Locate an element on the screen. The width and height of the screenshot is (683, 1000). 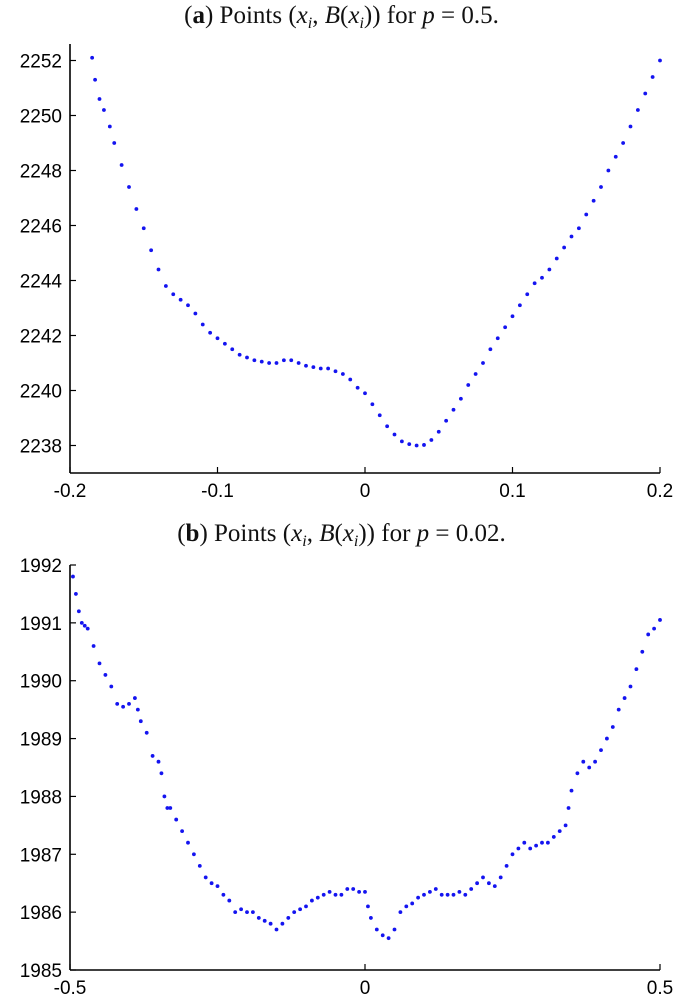
y-tick-label: 2246 is located at coordinates (41, 227).